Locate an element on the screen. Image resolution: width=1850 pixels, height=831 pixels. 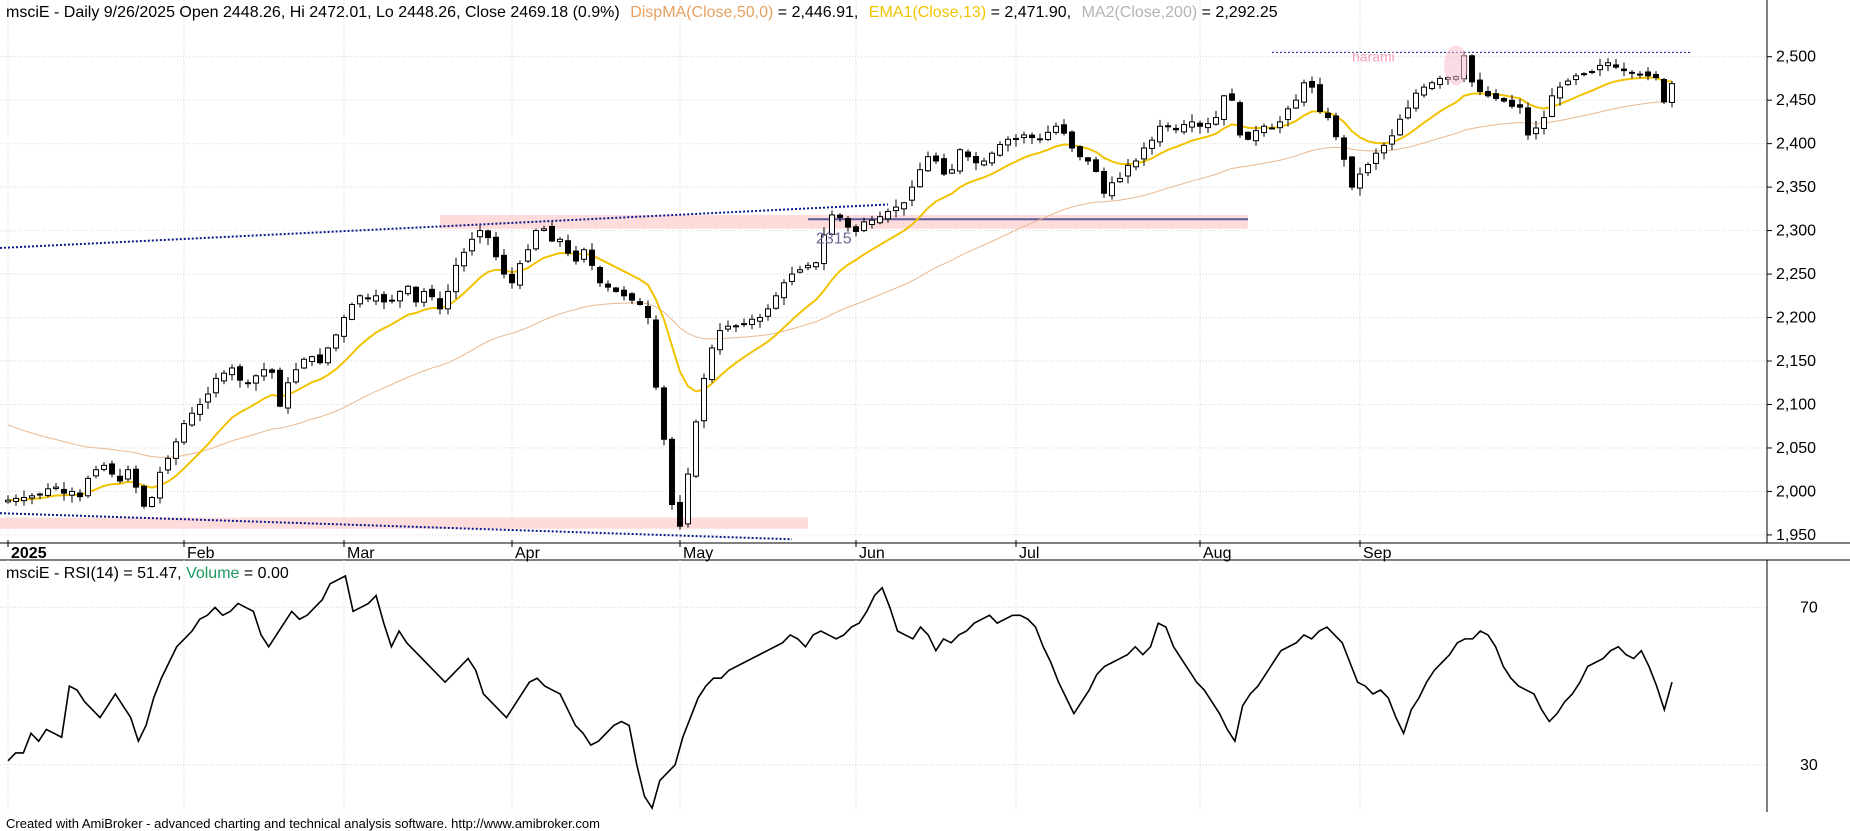
upper-trendline is located at coordinates (444, 226).